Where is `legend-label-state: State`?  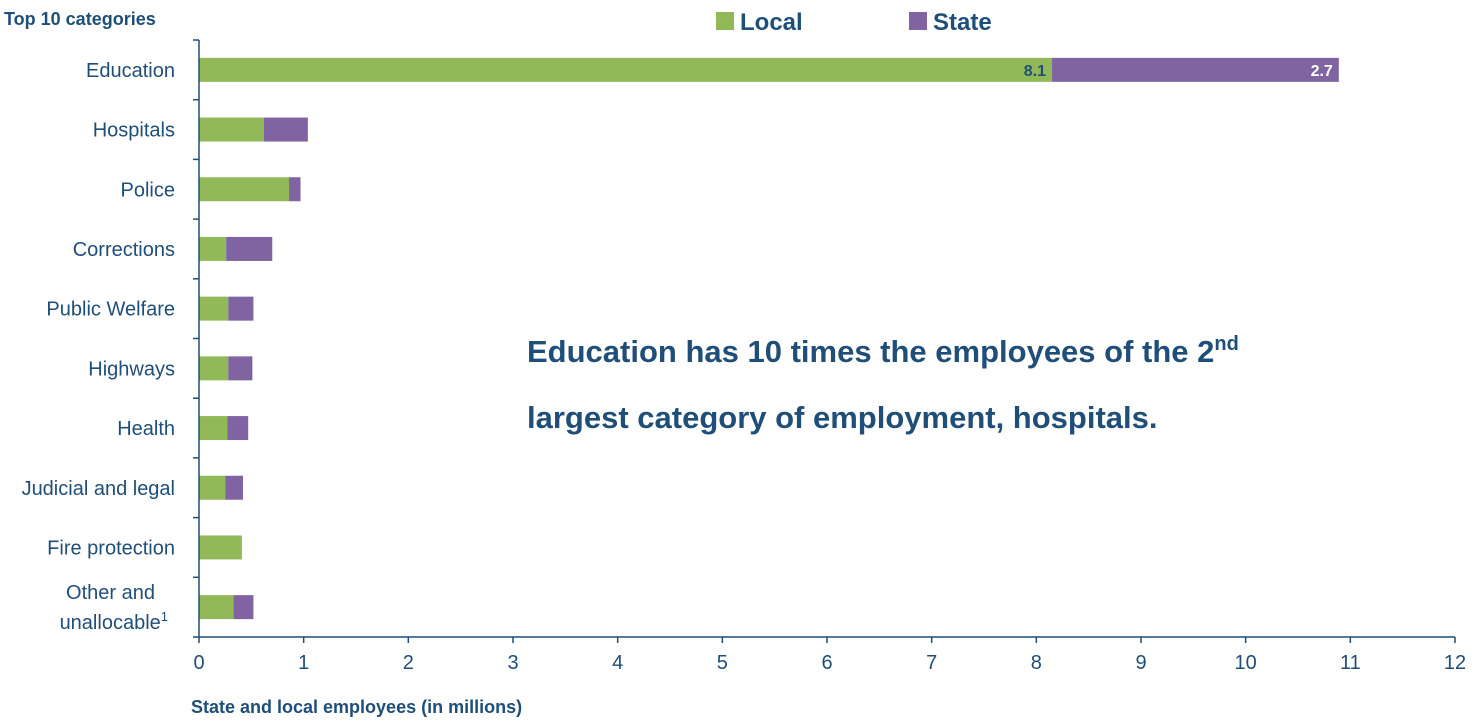
legend-label-state: State is located at coordinates (962, 22).